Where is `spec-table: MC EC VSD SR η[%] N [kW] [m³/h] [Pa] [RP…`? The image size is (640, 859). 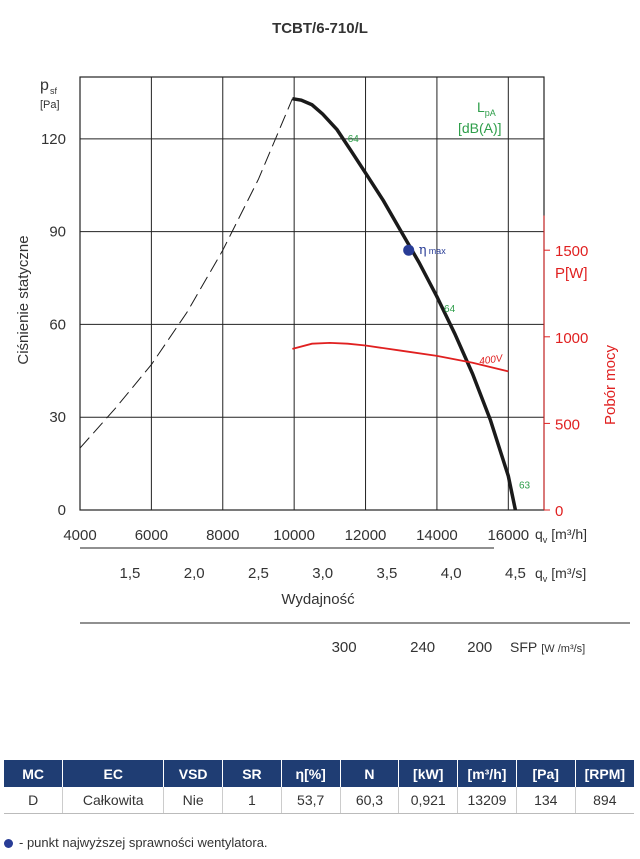 spec-table: MC EC VSD SR η[%] N [kW] [m³/h] [Pa] [RP… is located at coordinates (319, 787).